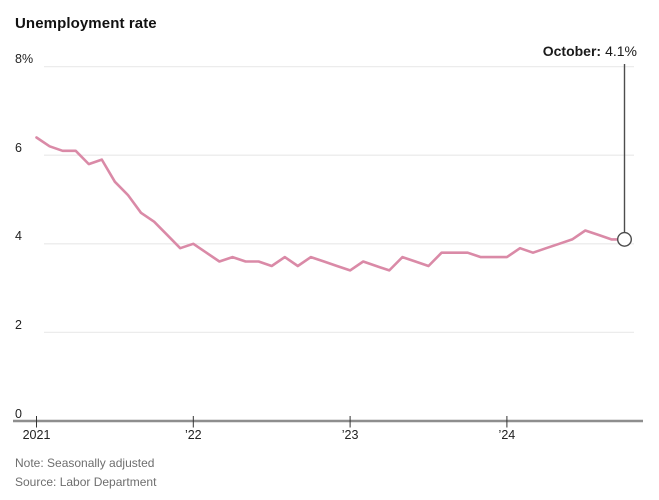 The height and width of the screenshot is (500, 659). I want to click on x-tick-label: ’22, so click(193, 435).